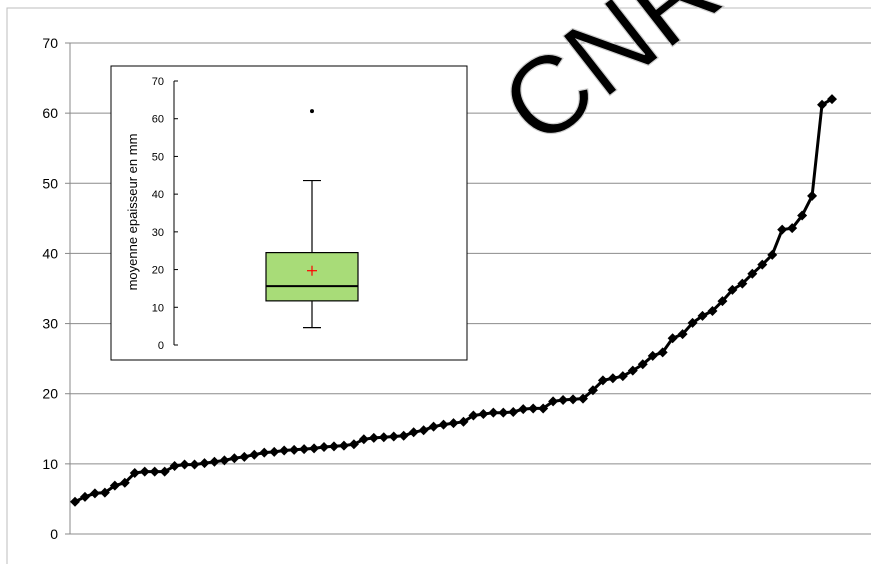  I want to click on inset-box-elements, so click(312, 219).